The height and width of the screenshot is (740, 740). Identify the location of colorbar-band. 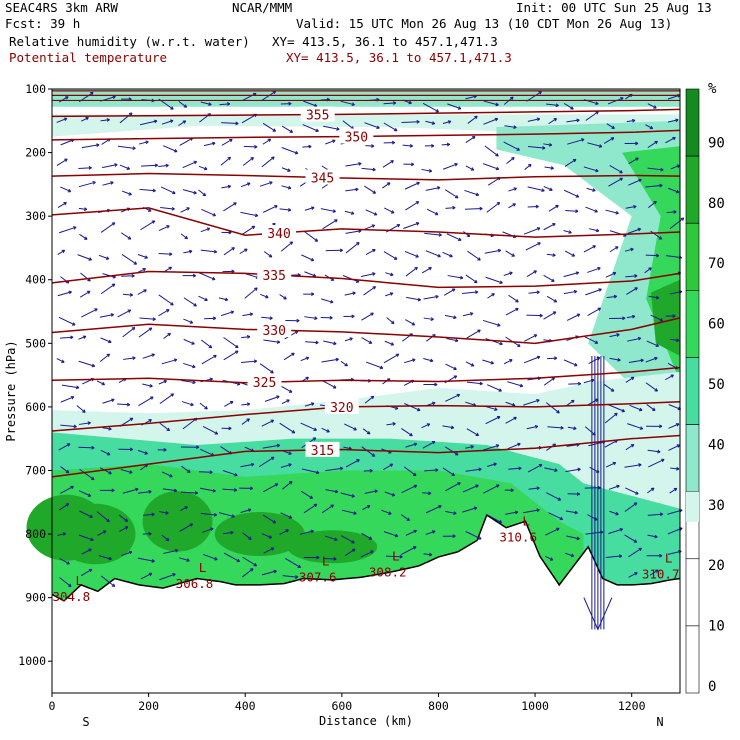
(692, 458).